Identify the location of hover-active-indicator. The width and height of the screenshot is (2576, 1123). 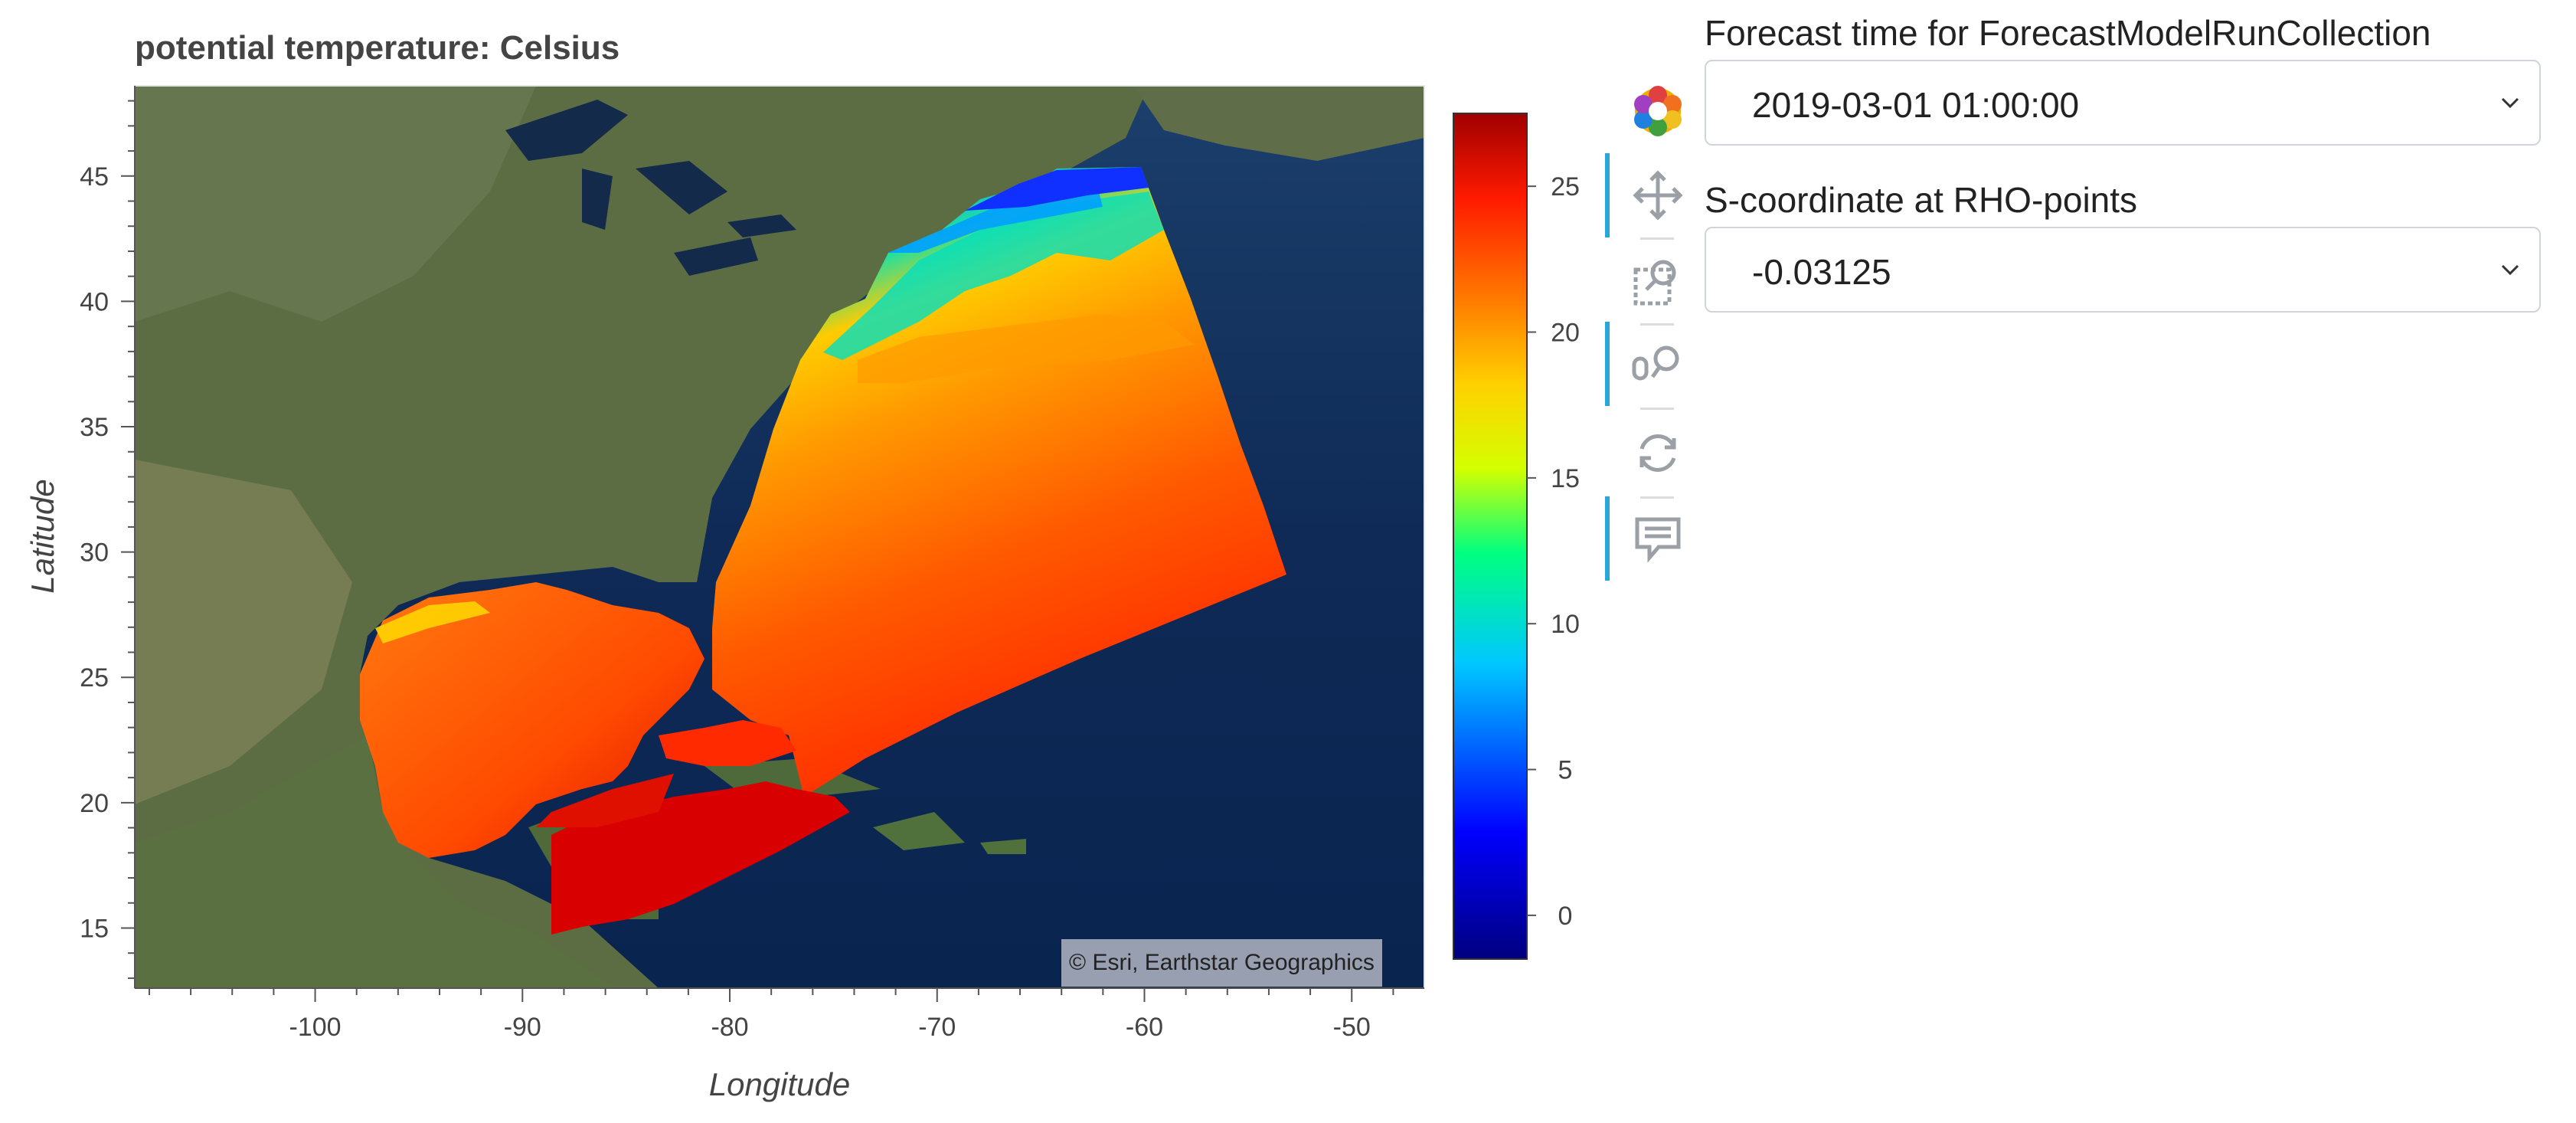
(1607, 538).